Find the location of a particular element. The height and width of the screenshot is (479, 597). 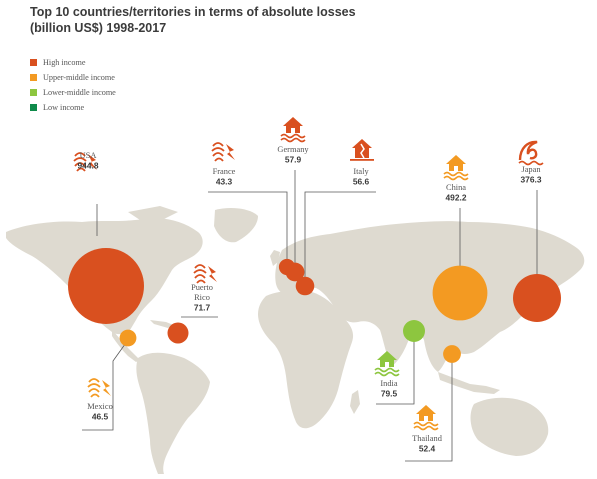

bubble-puerto-rico is located at coordinates (178, 333).